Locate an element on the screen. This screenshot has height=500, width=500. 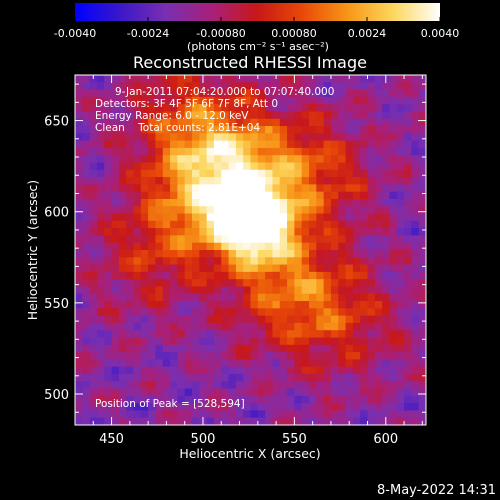
annotation-peak: Position of Peak = [528,594] is located at coordinates (170, 404).